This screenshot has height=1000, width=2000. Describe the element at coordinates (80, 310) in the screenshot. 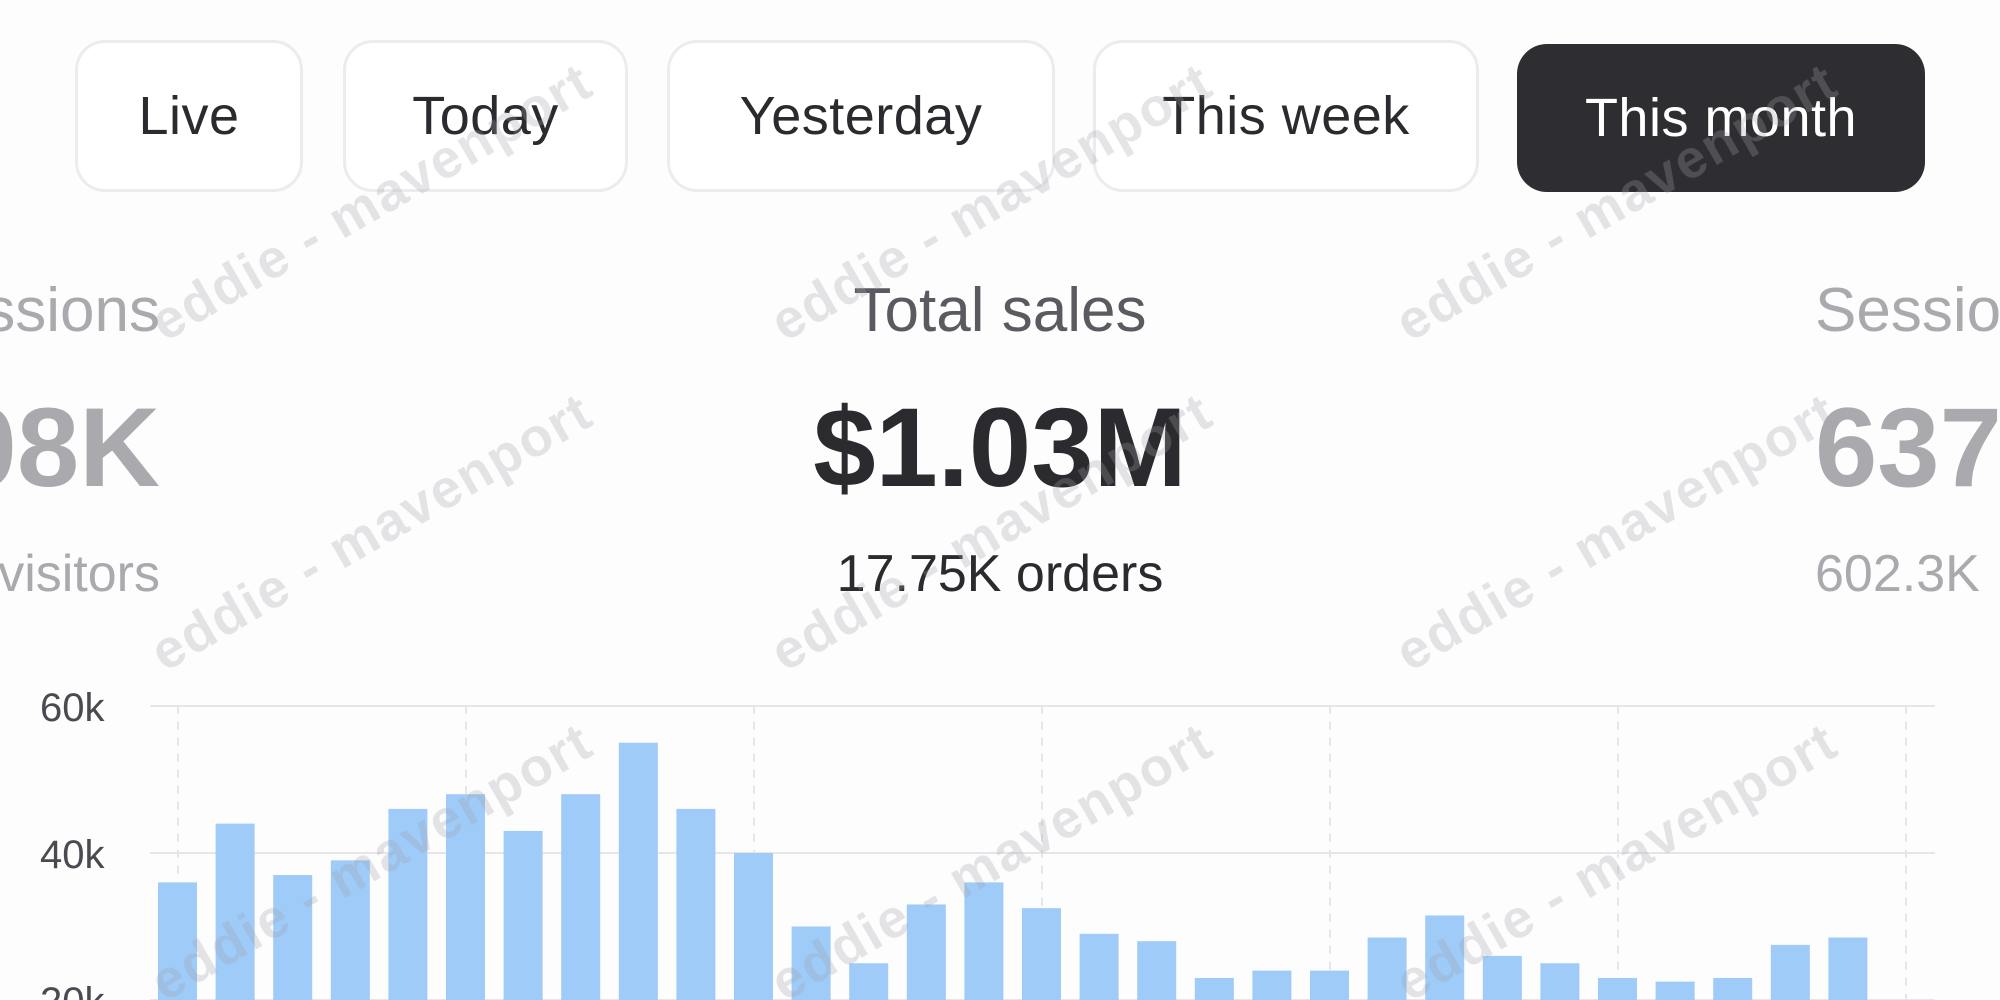

I see `stat-label: ssions` at that location.